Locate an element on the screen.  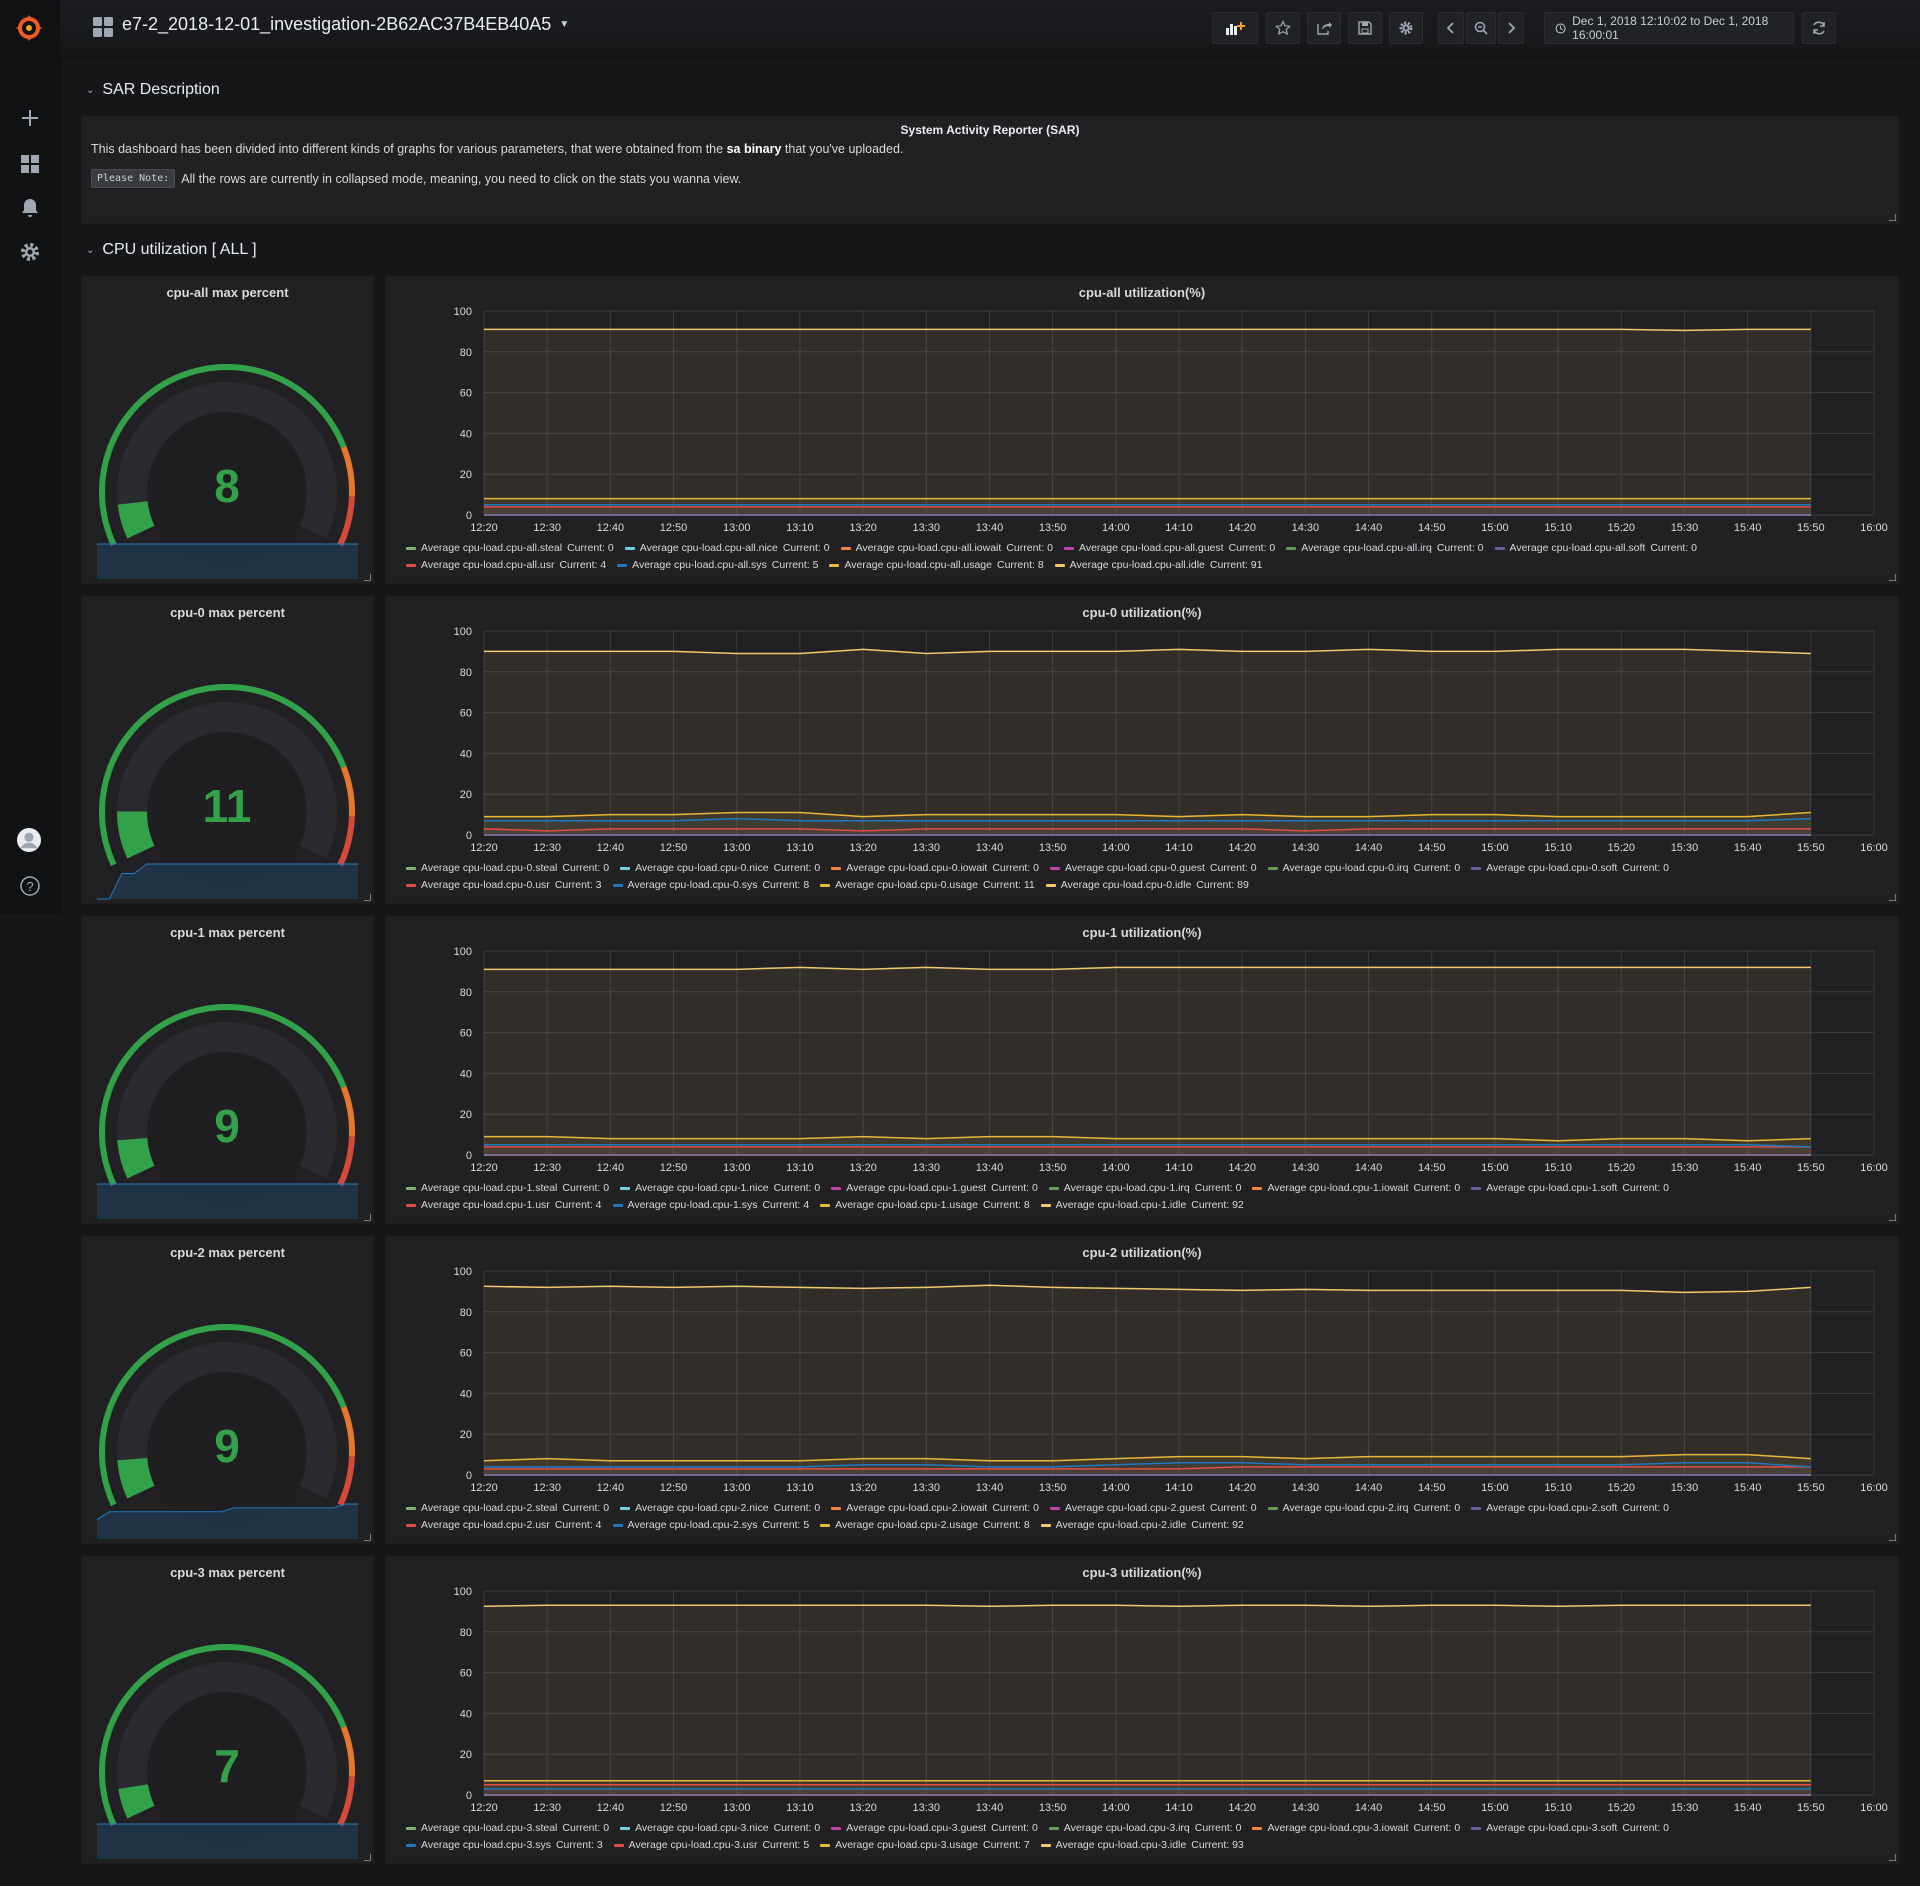
row-cpu-utilization: ⌄ CPU utilization [ ALL ] is located at coordinates (171, 250).